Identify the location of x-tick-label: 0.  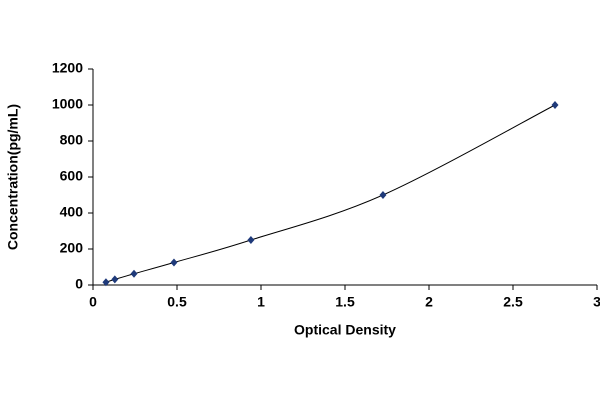
(93, 302).